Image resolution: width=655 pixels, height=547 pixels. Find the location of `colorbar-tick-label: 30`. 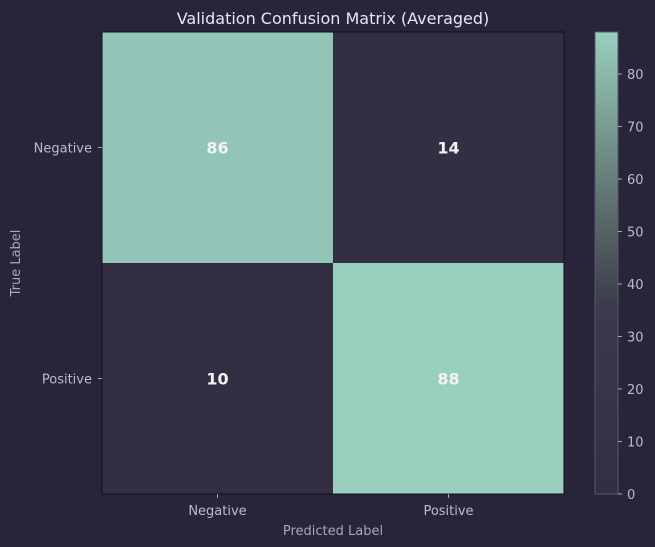

colorbar-tick-label: 30 is located at coordinates (635, 338).